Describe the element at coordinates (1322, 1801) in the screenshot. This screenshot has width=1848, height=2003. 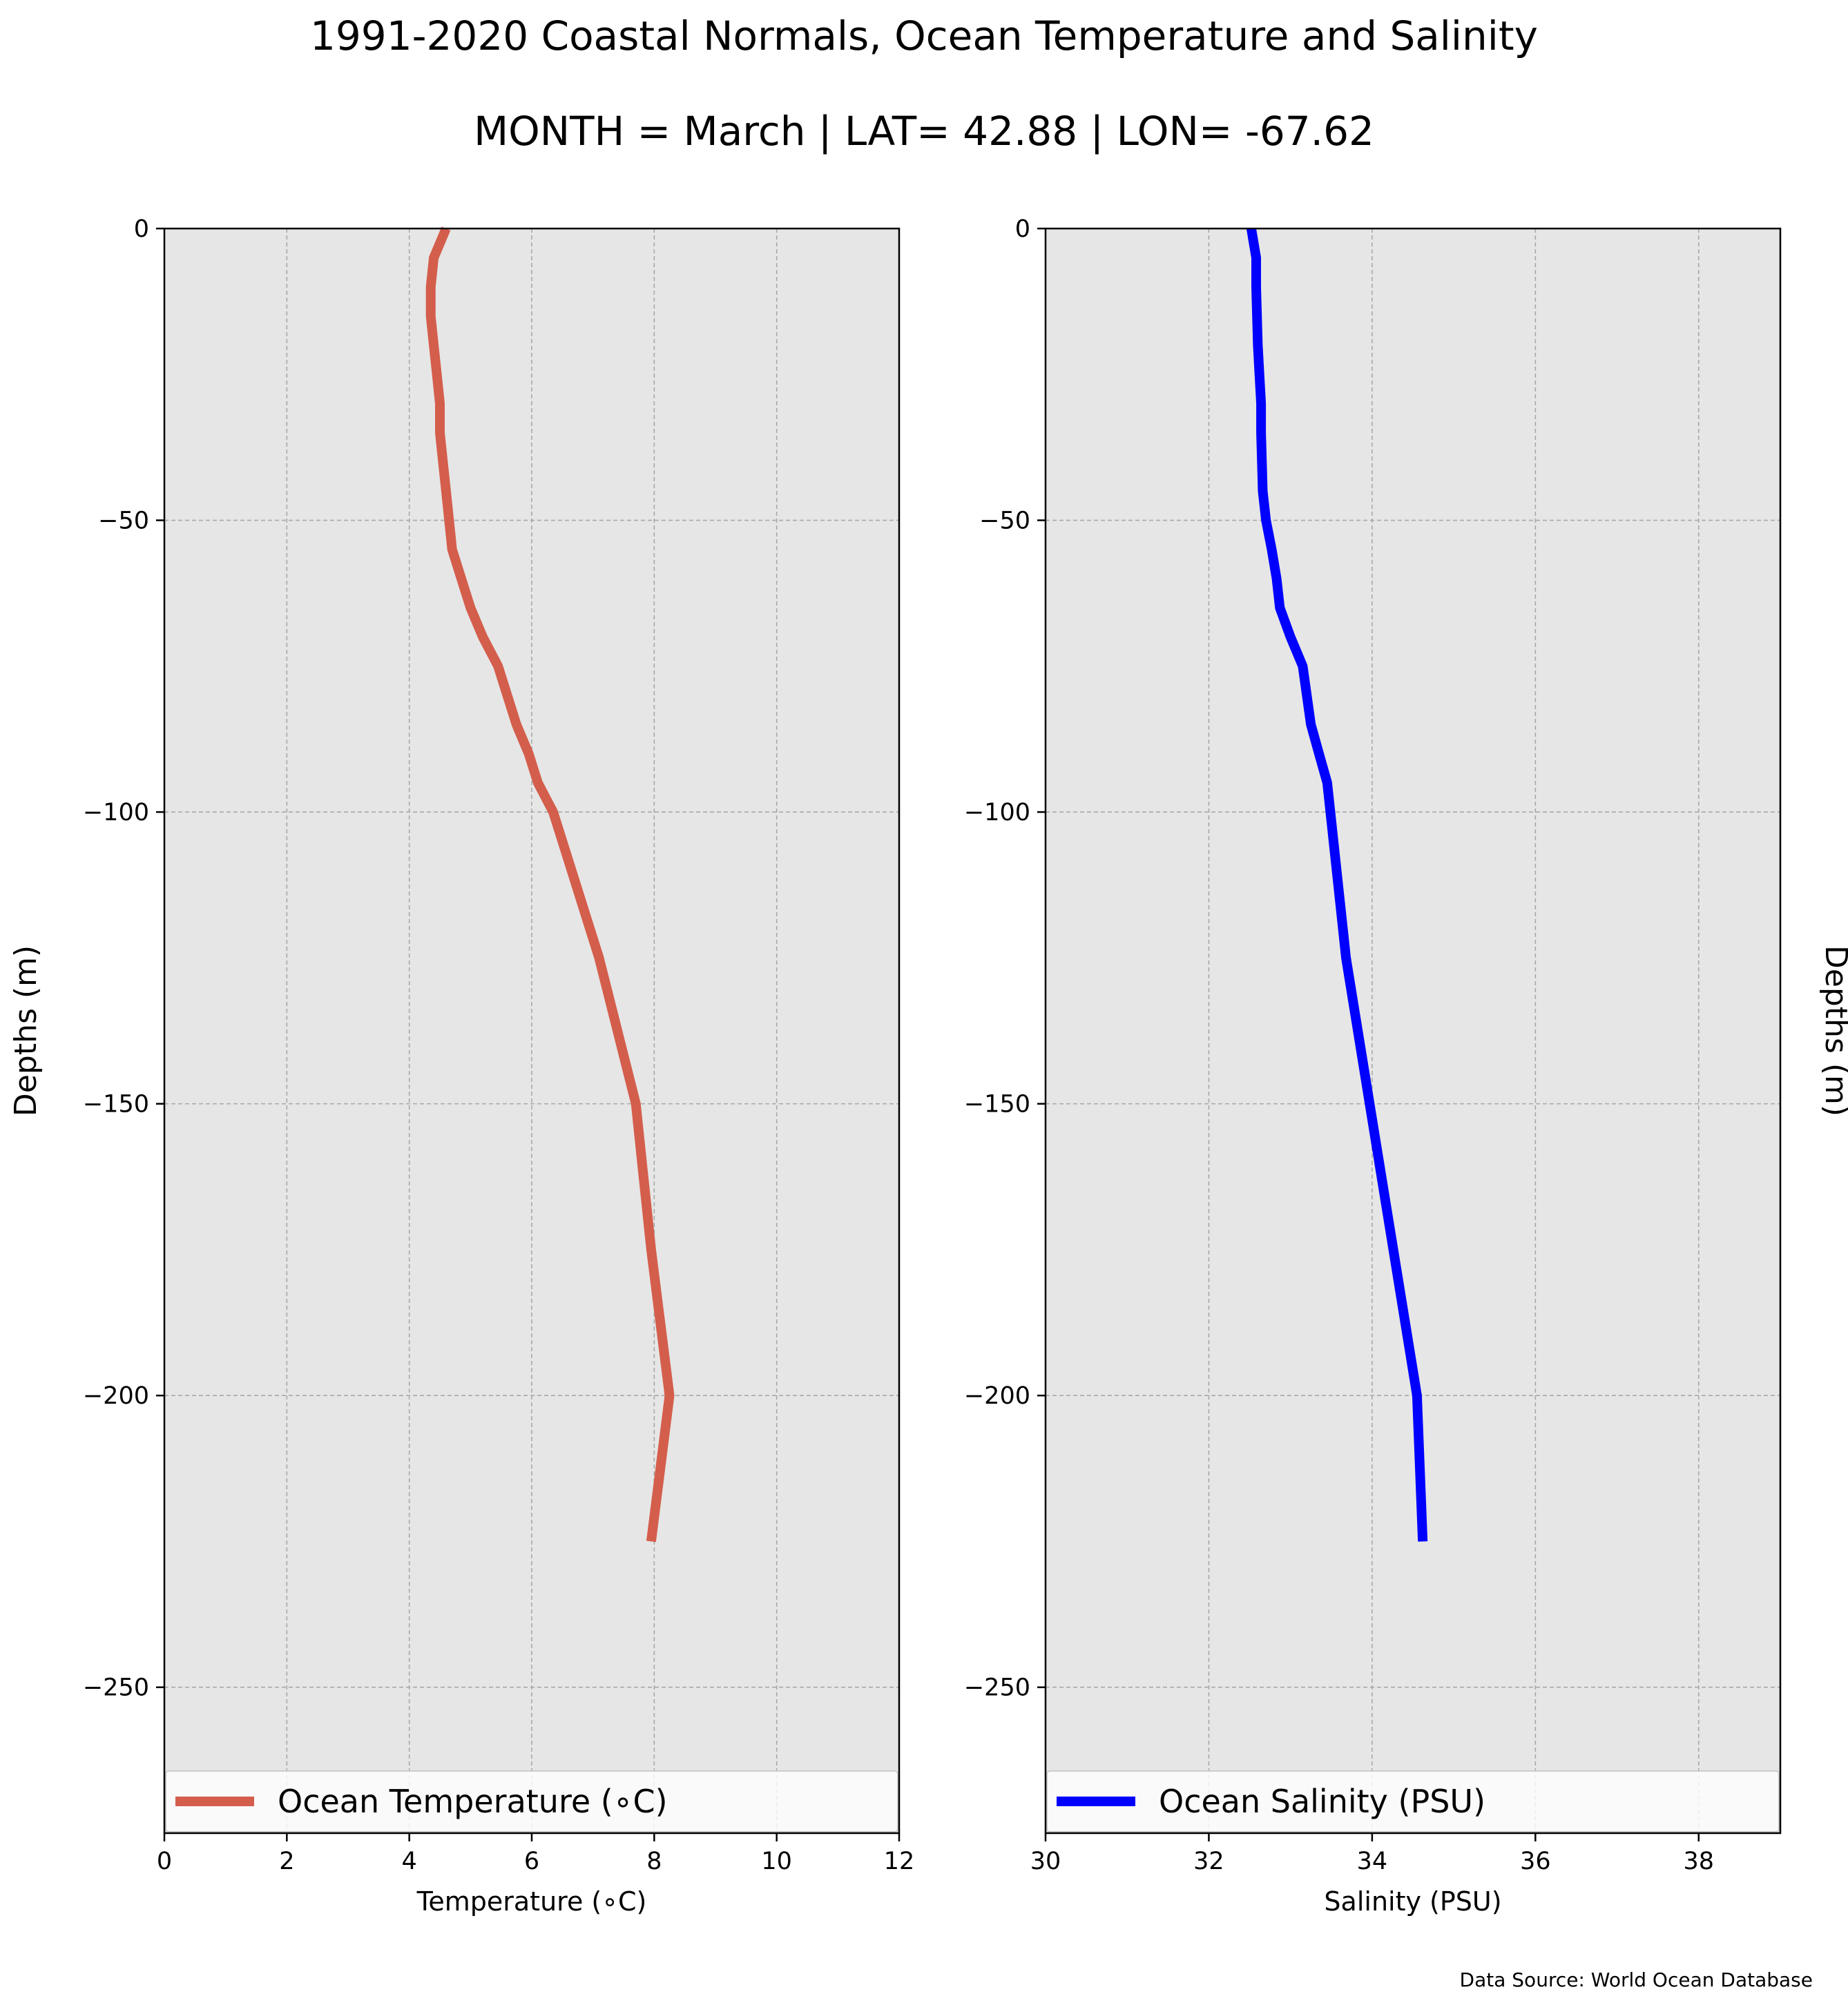
I see `legend-label: Ocean Salinity (PSU)` at that location.